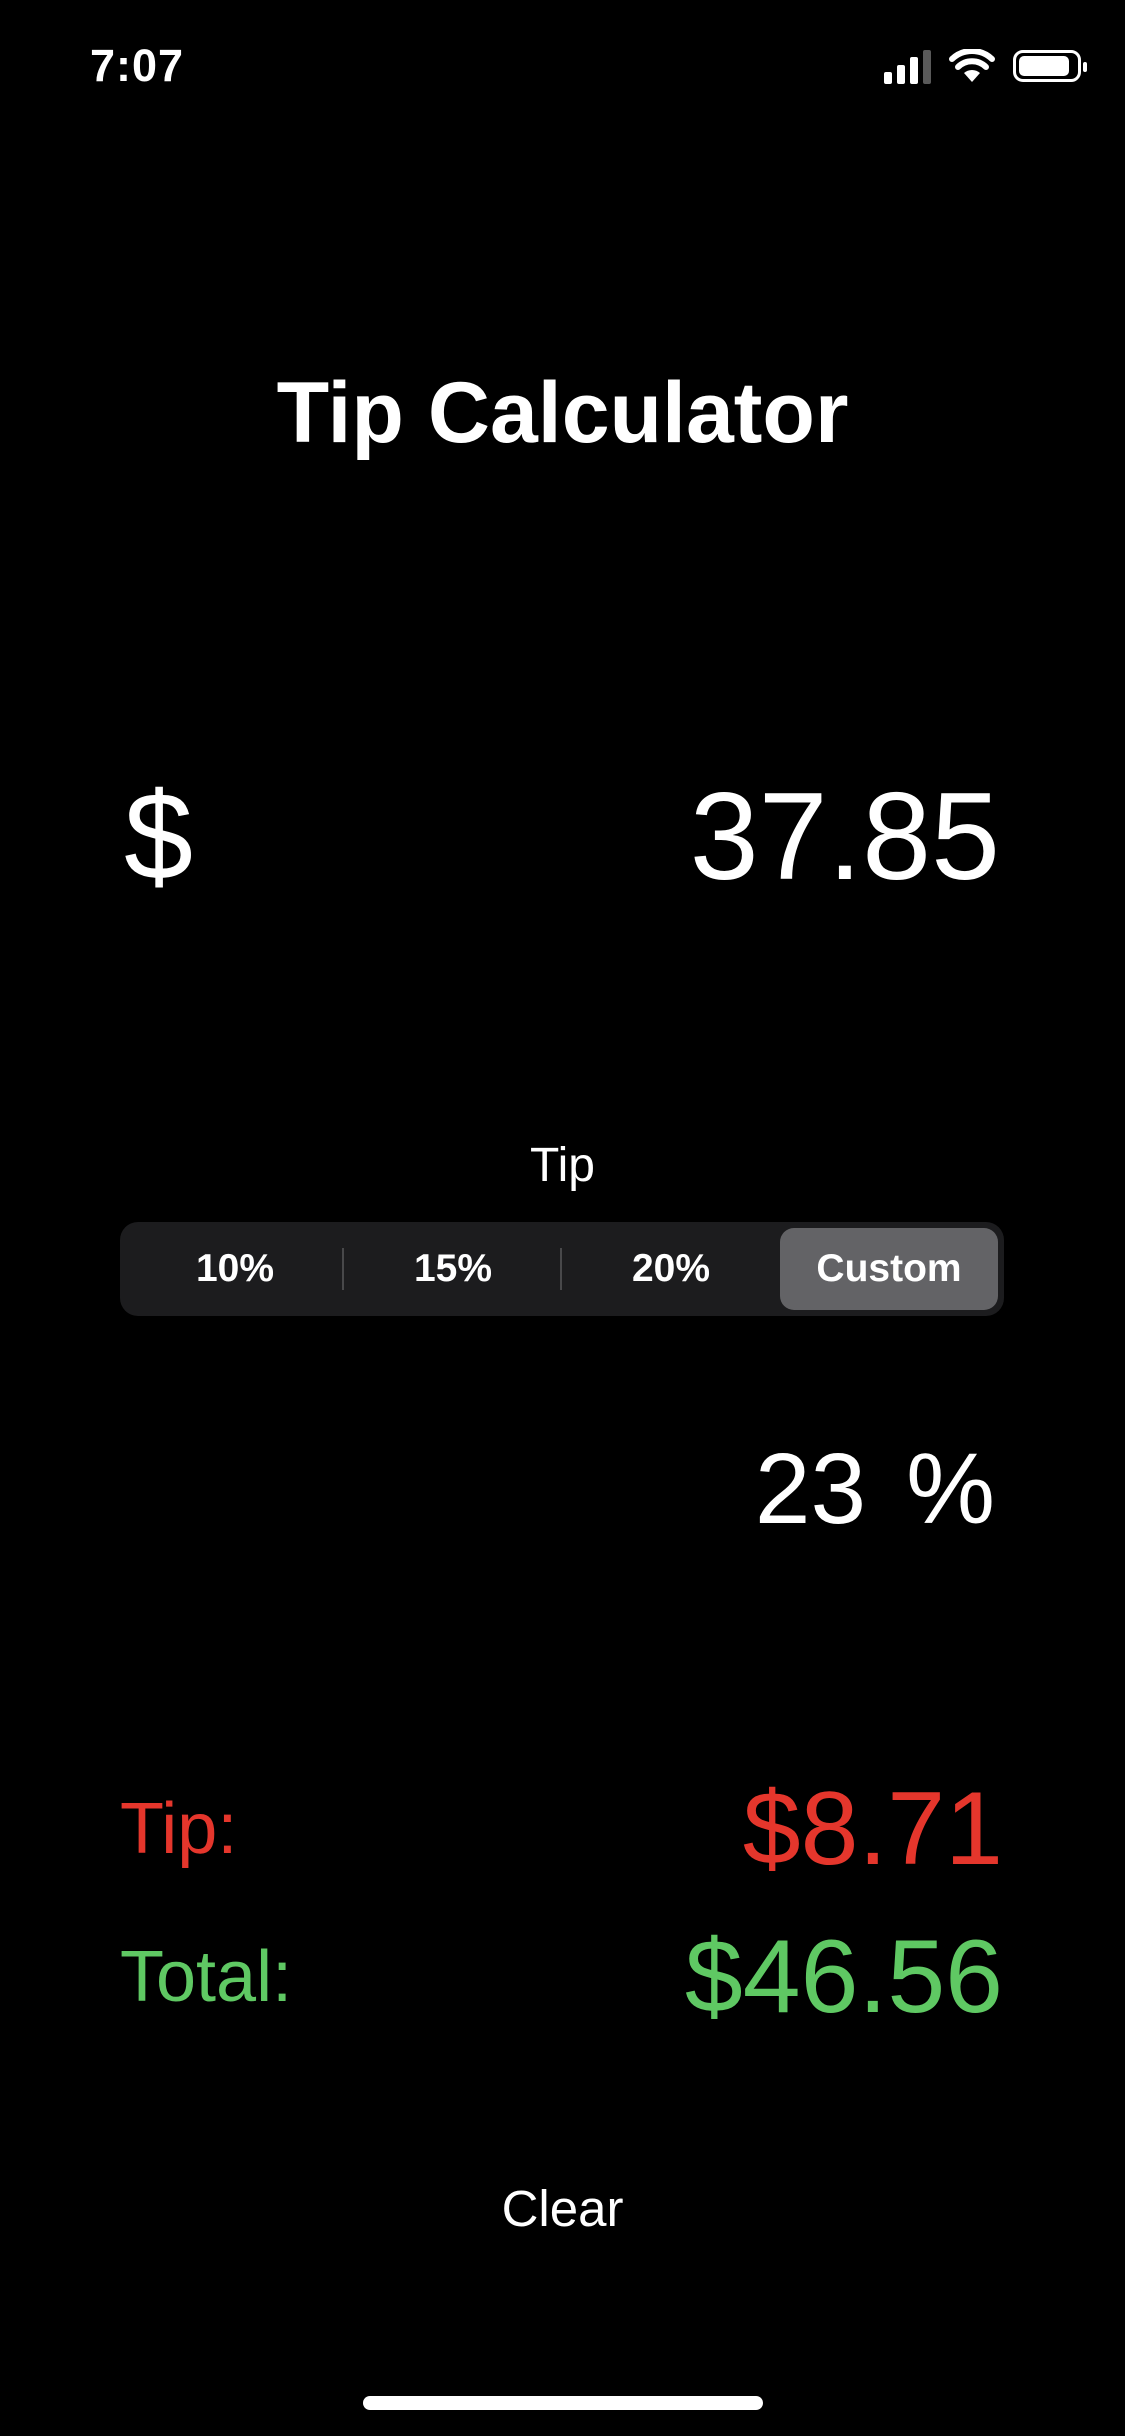  I want to click on tip-section-label: Tip, so click(562, 1165).